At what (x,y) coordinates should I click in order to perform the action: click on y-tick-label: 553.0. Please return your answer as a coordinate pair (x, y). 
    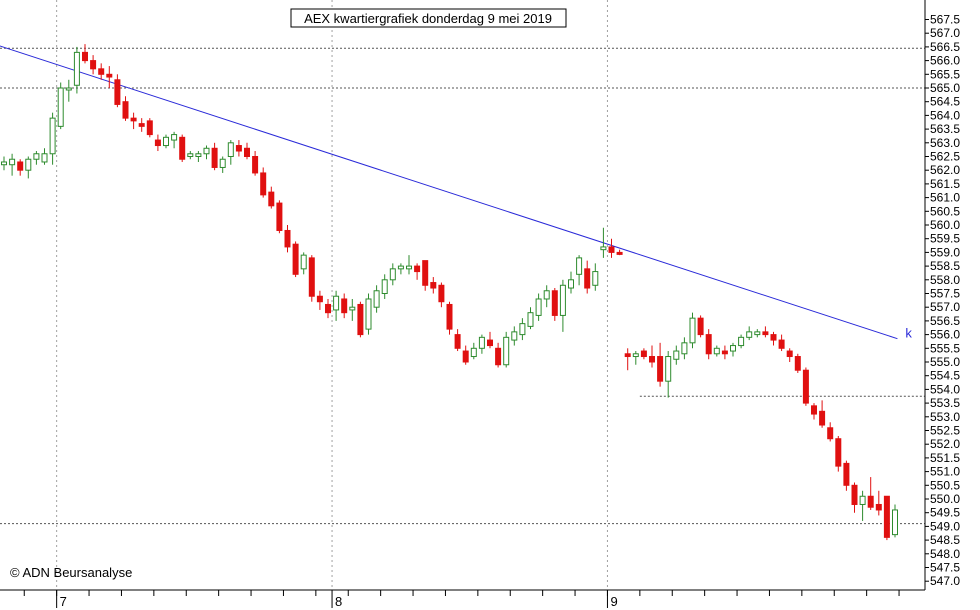
    Looking at the image, I should click on (945, 417).